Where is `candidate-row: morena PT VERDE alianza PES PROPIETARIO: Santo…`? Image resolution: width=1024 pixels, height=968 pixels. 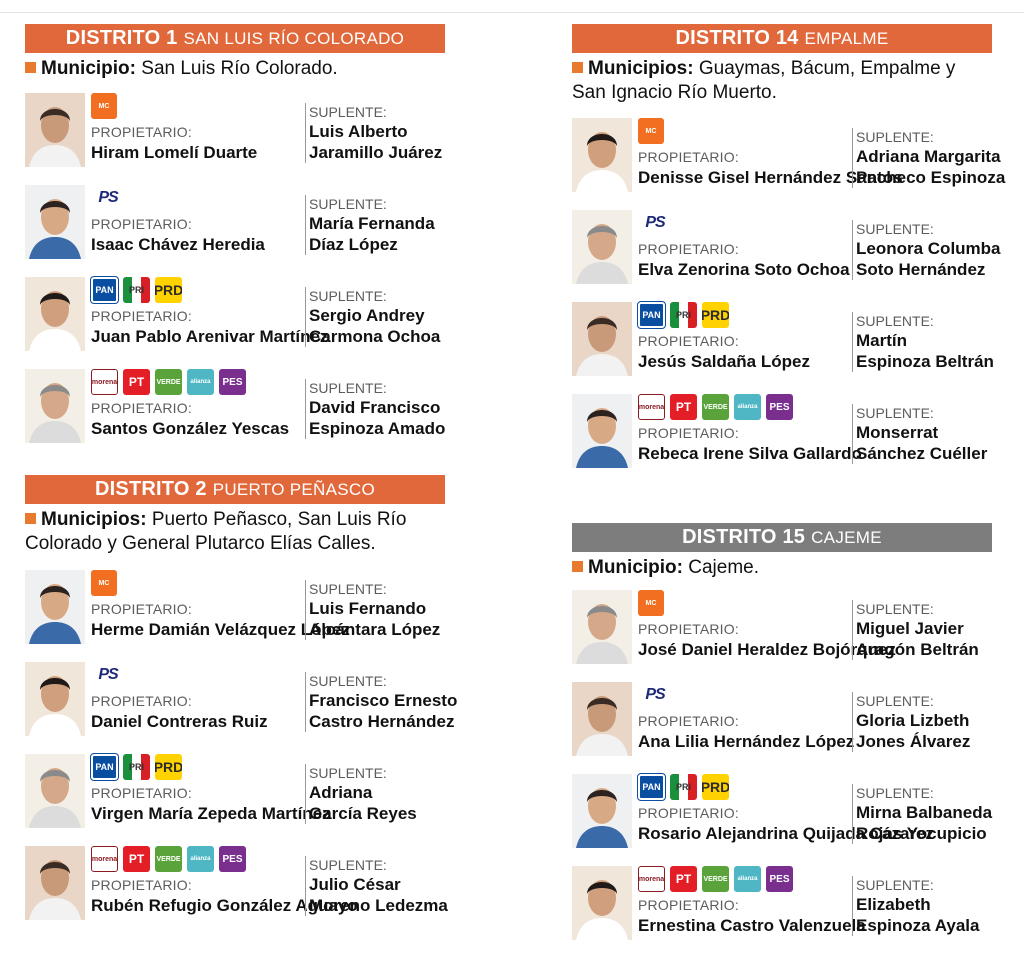 candidate-row: morena PT VERDE alianza PES PROPIETARIO: Santo… is located at coordinates (235, 408).